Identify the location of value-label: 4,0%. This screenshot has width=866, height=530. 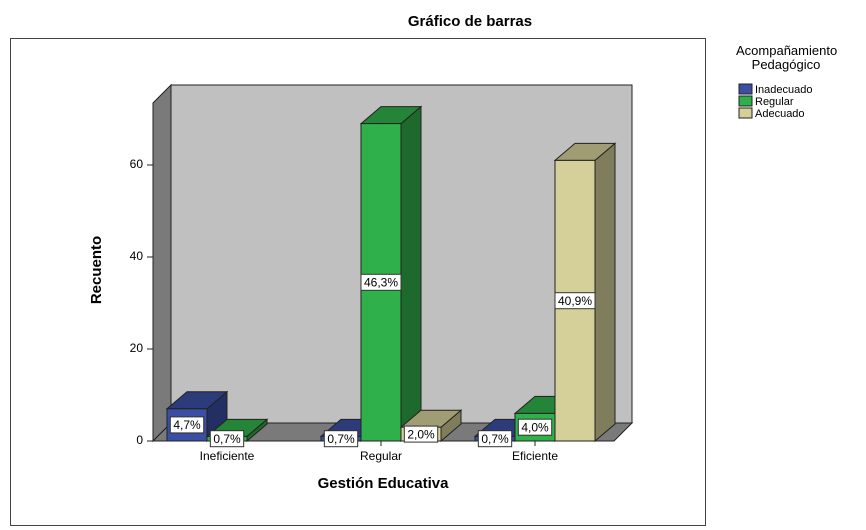
(535, 427).